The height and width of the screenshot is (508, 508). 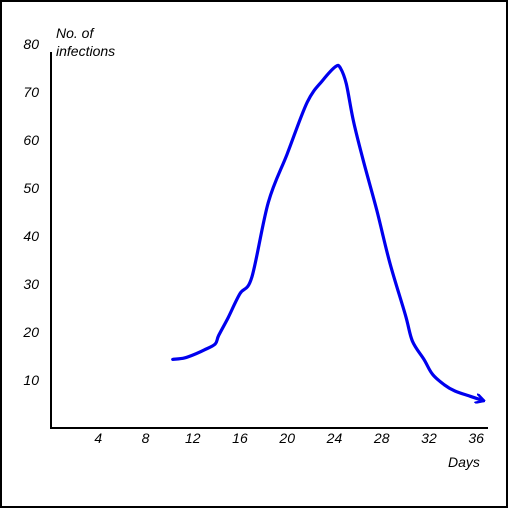 I want to click on y-tick-labels: 10 20 30 40 50 60 70 80, so click(x=30, y=212).